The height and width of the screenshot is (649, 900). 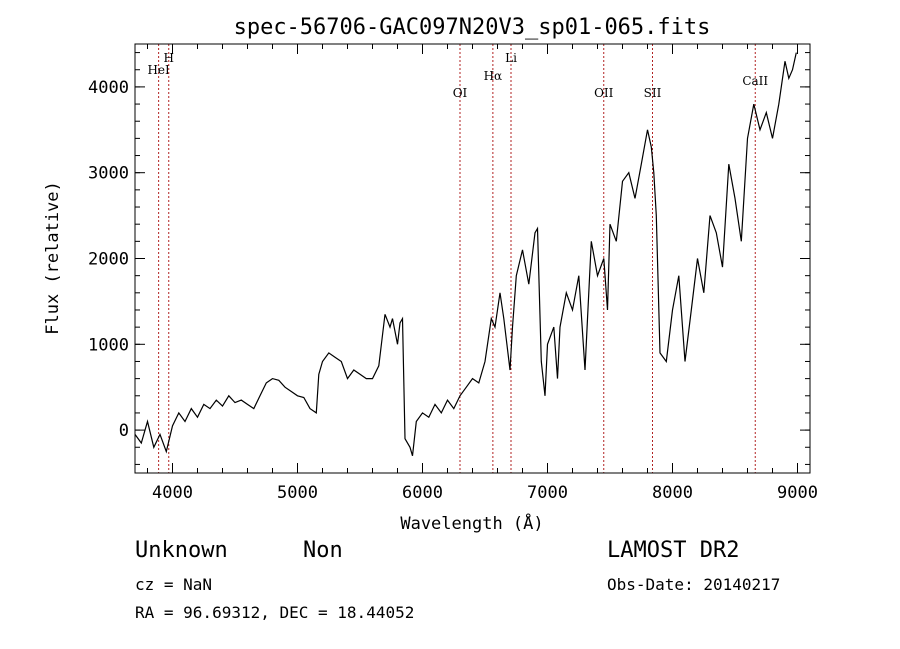 I want to click on x-tick-label: 6000, so click(x=422, y=493).